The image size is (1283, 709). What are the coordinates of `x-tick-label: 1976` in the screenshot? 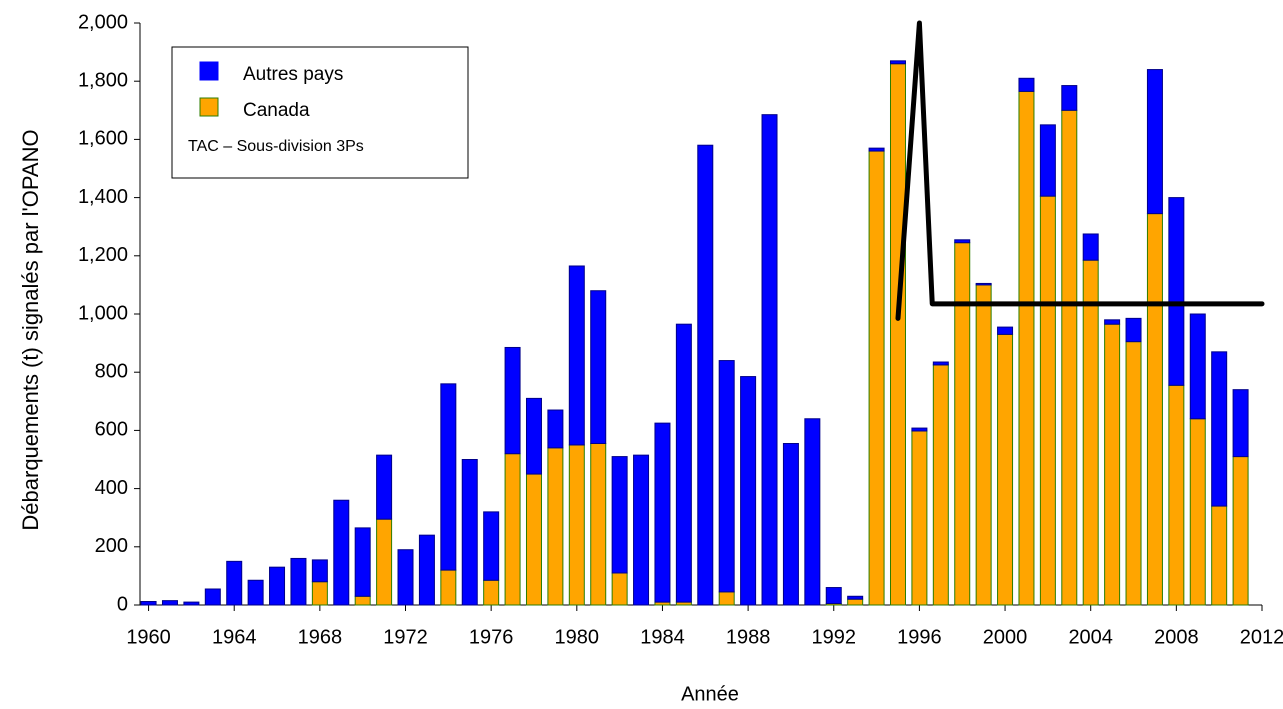 It's located at (491, 637).